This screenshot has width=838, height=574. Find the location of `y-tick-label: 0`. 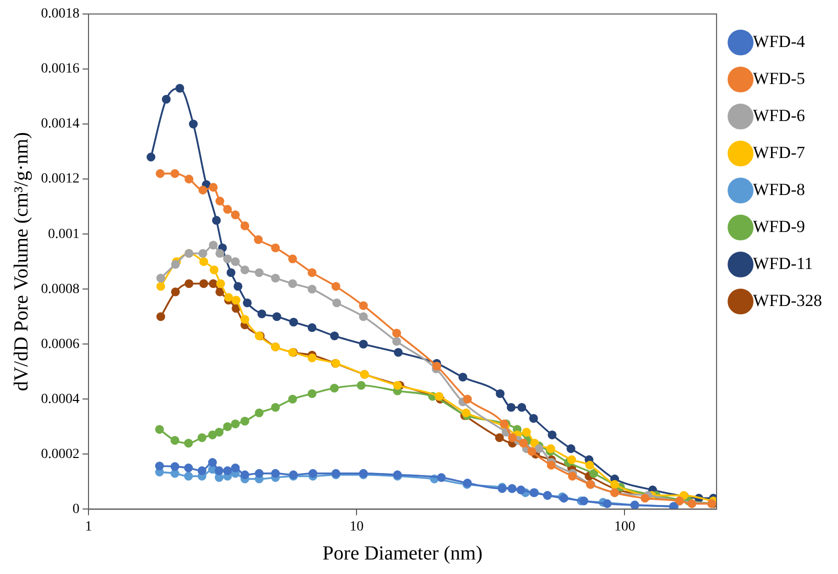

y-tick-label: 0 is located at coordinates (76, 509).